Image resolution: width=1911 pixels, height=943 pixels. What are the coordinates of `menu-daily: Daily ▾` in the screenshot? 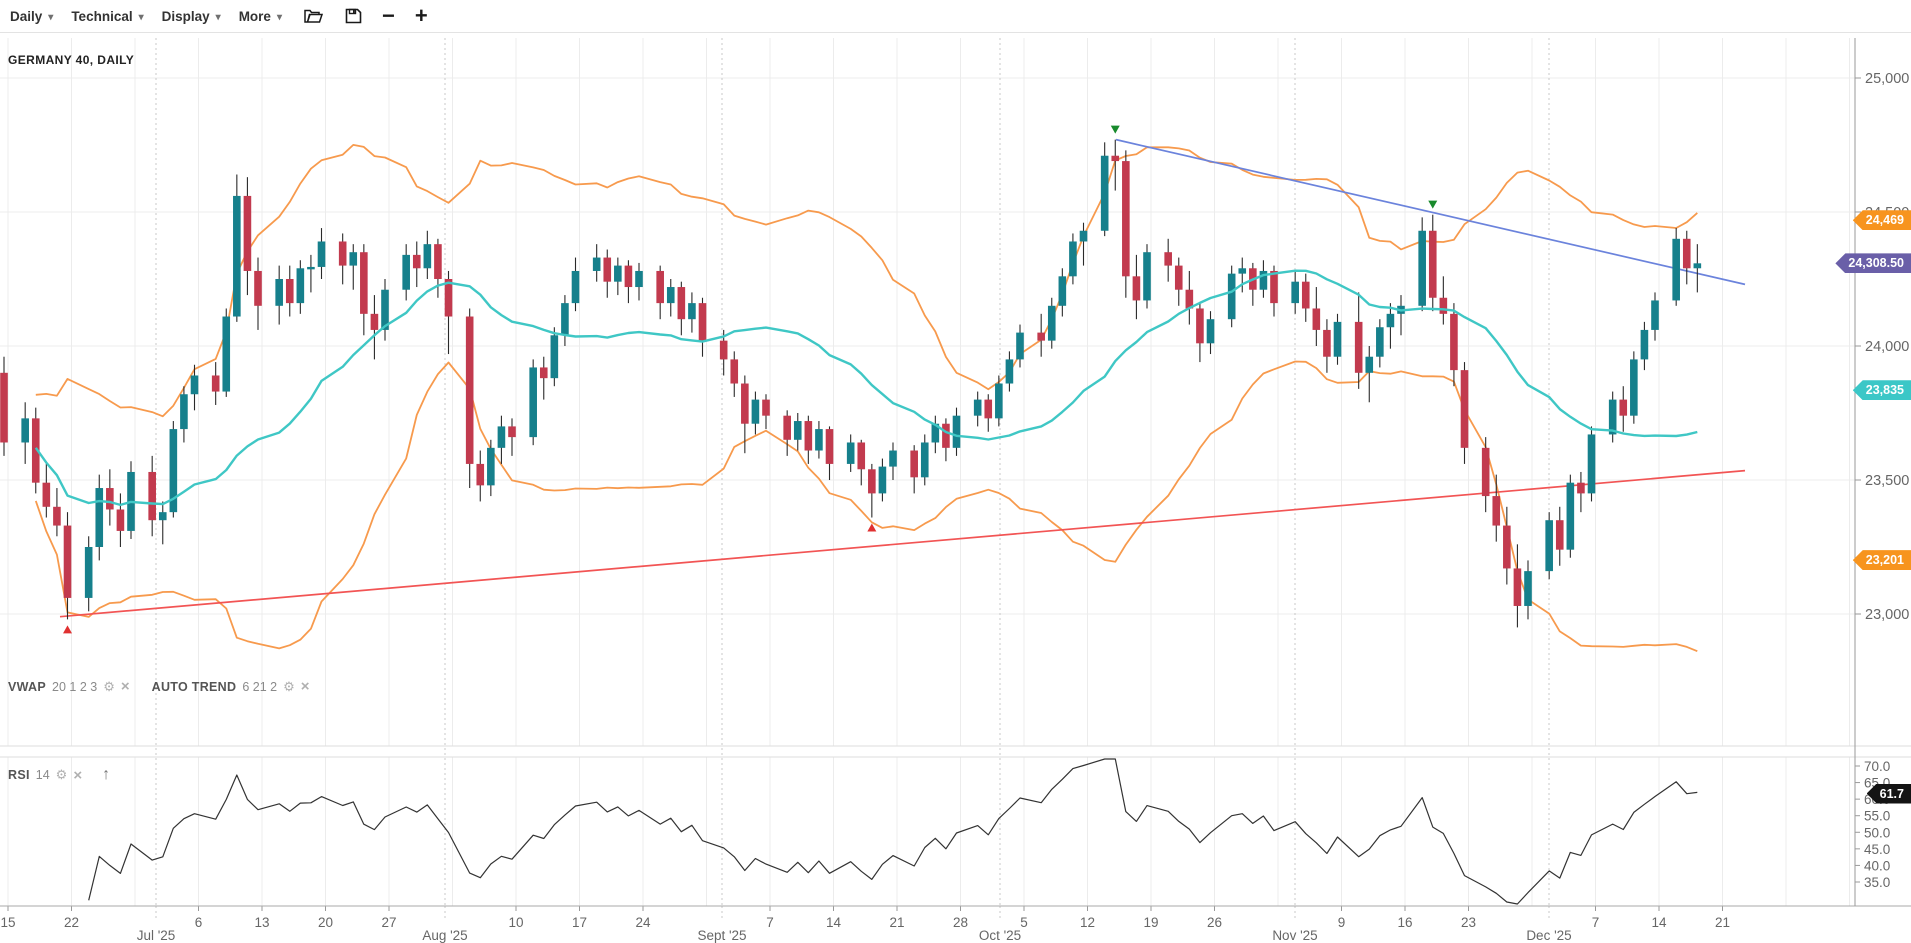 It's located at (31, 16).